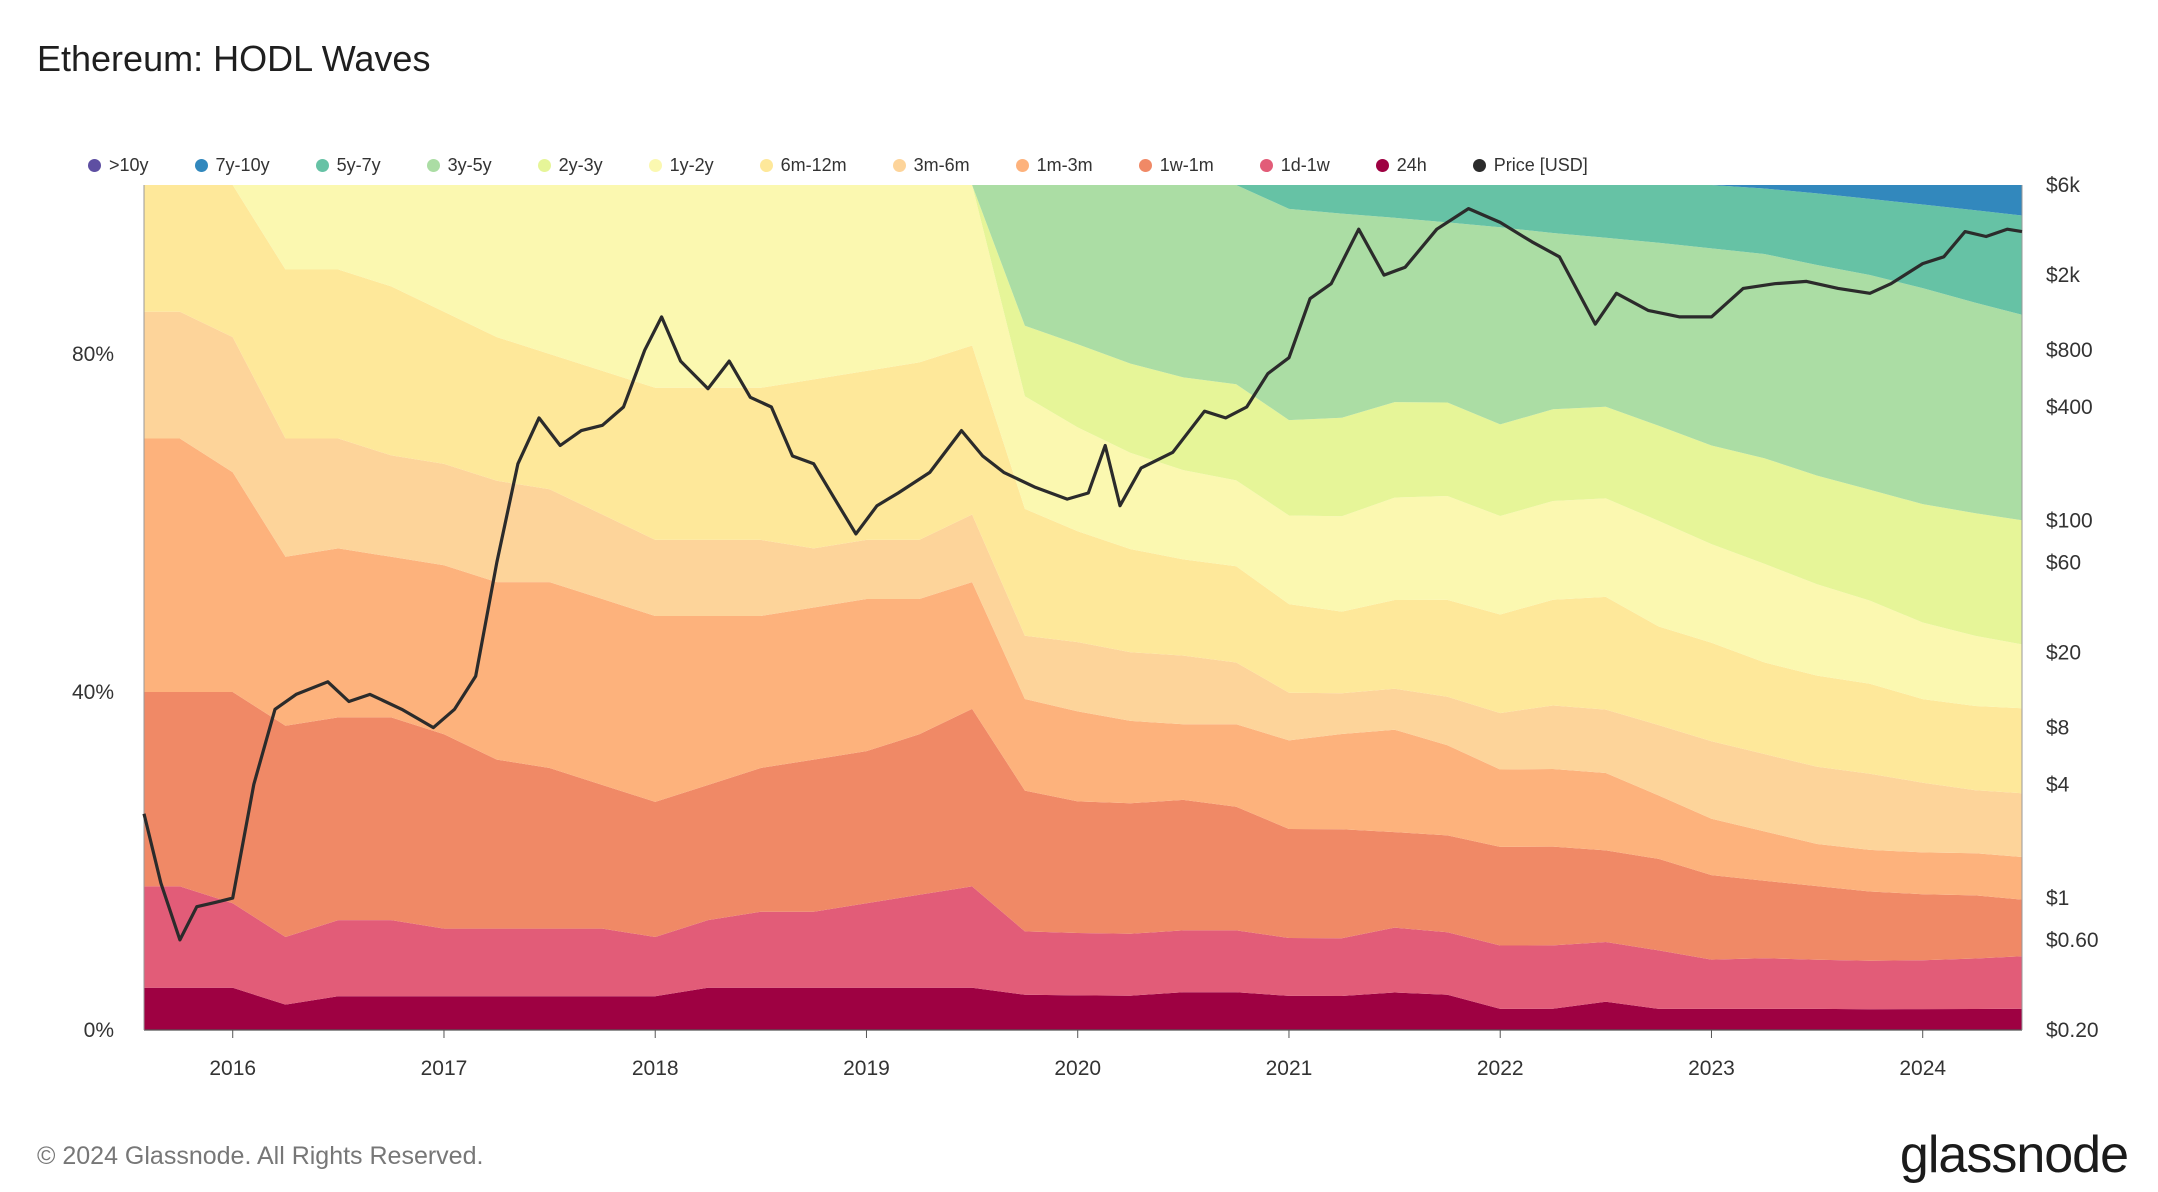 The width and height of the screenshot is (2158, 1192). What do you see at coordinates (941, 165) in the screenshot?
I see `legend-label: 3m-6m` at bounding box center [941, 165].